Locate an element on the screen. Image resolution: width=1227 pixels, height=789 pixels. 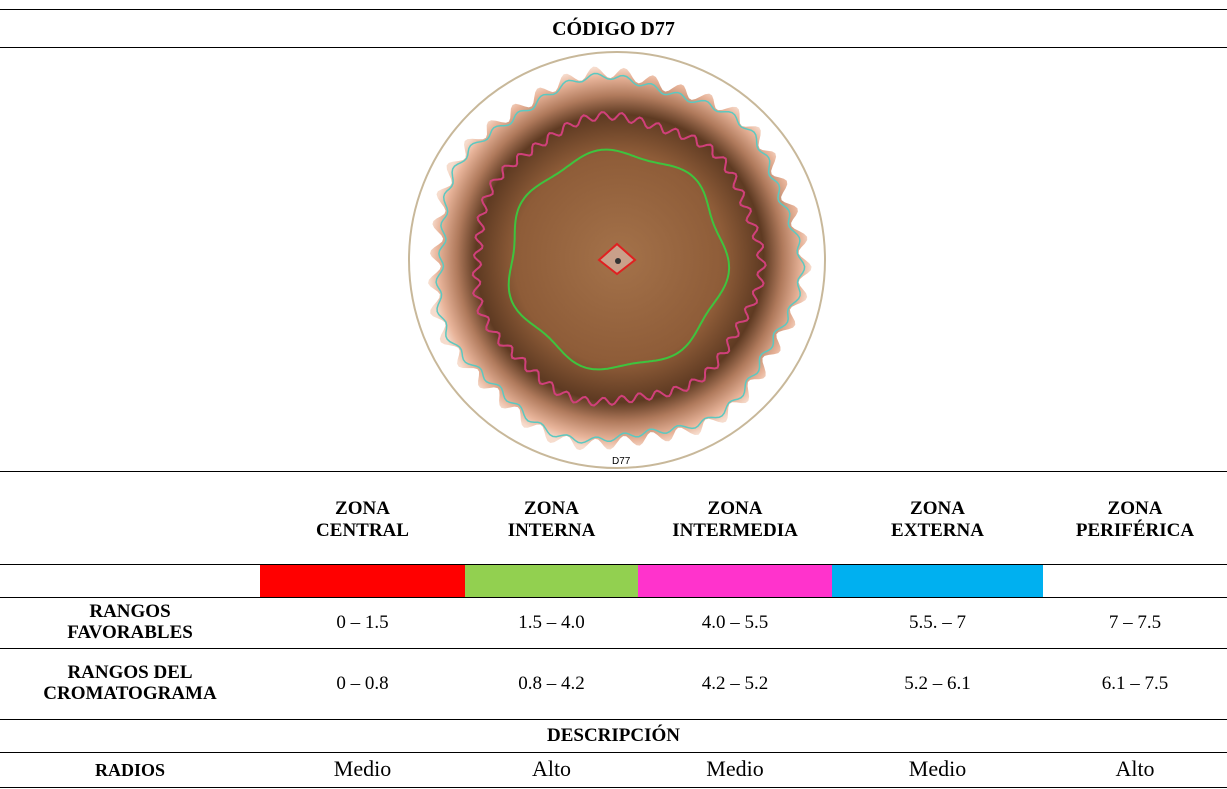
row-label: RANGOS DEL is located at coordinates (130, 672).